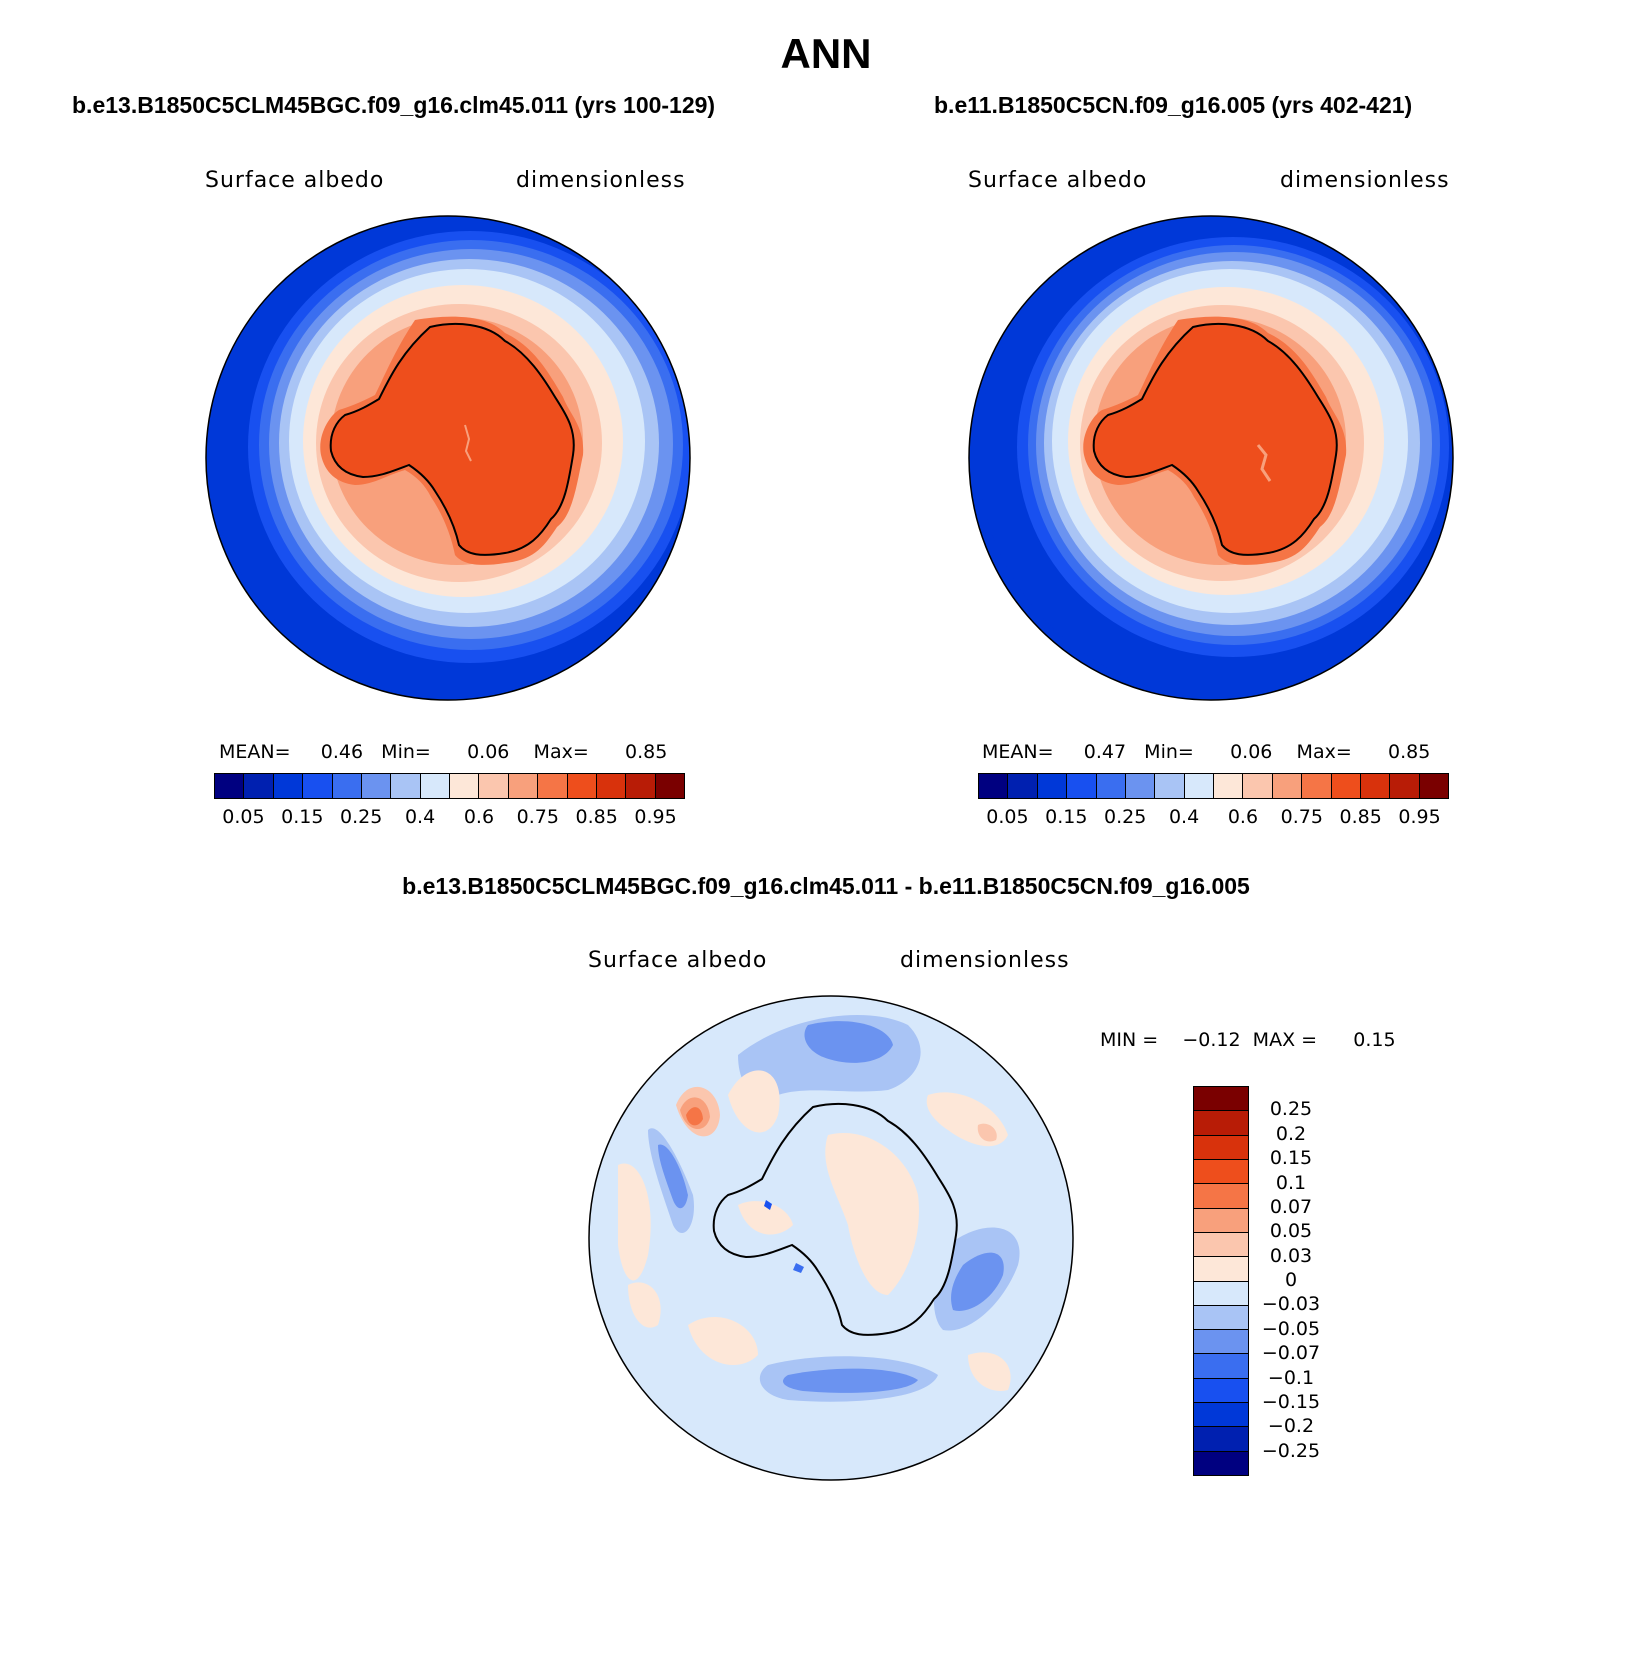 This screenshot has width=1652, height=1655. I want to click on right-colorbar-tick-label: 0.15, so click(1066, 817).